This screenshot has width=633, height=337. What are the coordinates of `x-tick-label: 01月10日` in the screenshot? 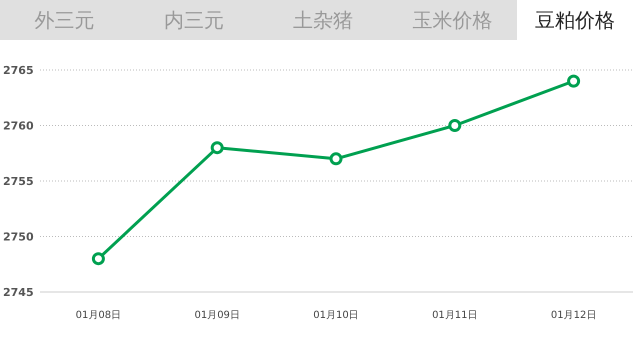 It's located at (336, 315).